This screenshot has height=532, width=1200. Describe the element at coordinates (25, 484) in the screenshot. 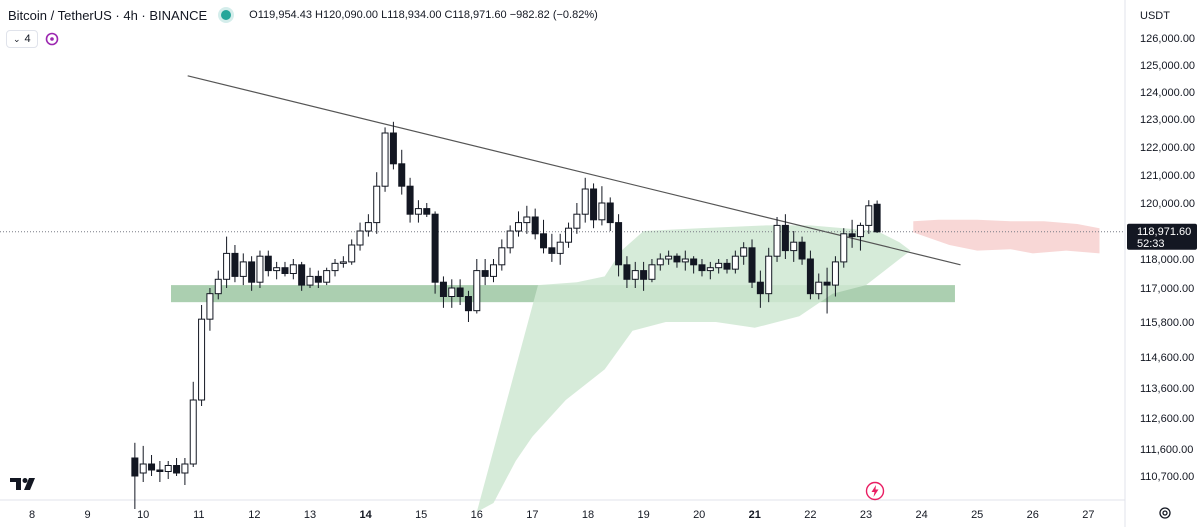

I see `tradingview-logo-icon` at that location.